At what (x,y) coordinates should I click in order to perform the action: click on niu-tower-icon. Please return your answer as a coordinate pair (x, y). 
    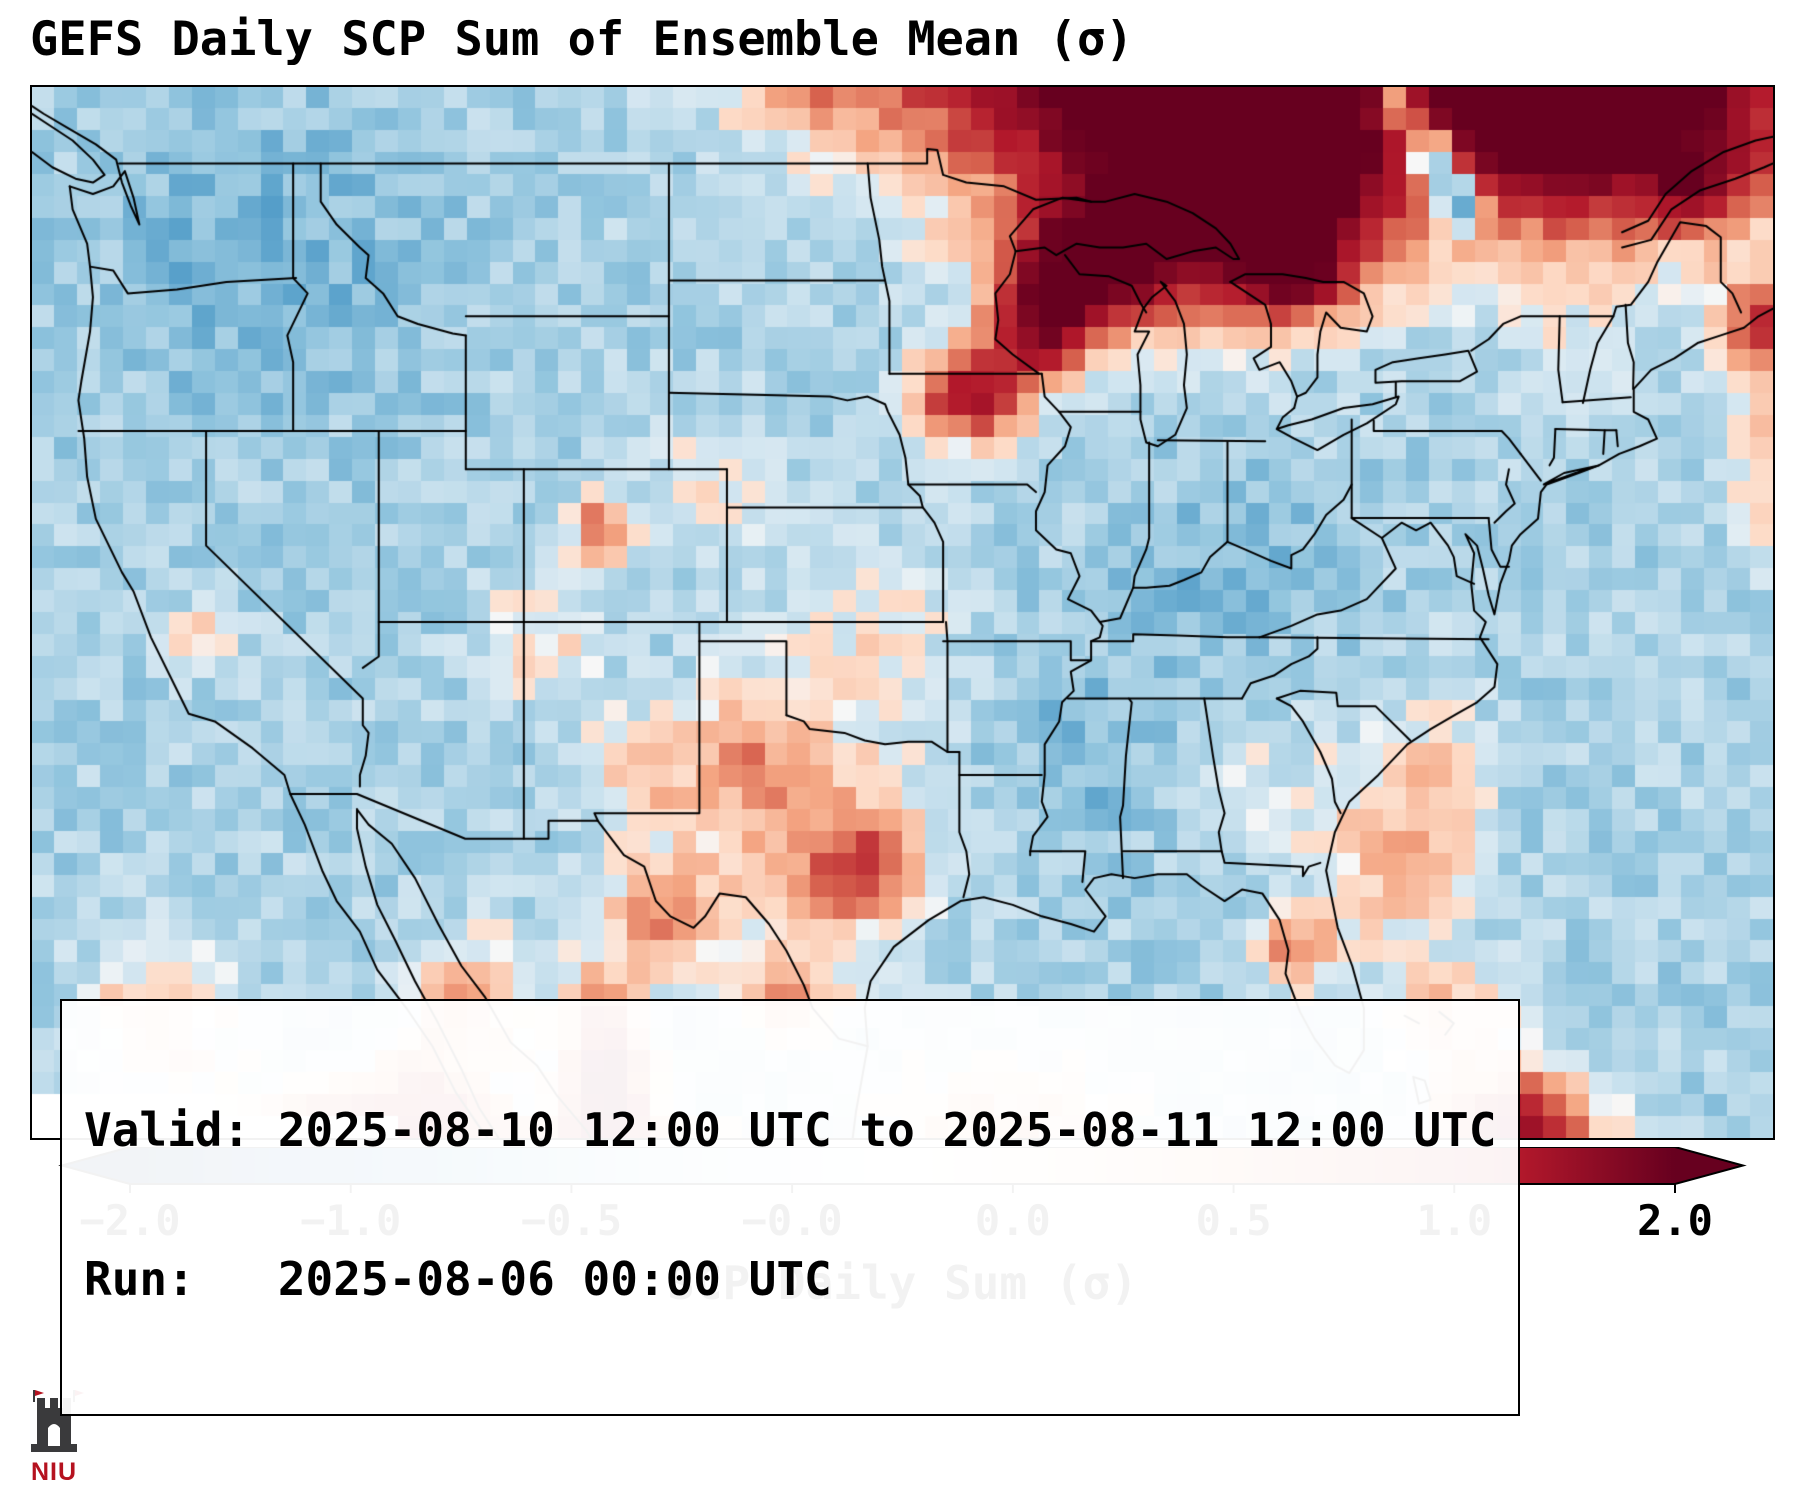
    Looking at the image, I should click on (57, 1421).